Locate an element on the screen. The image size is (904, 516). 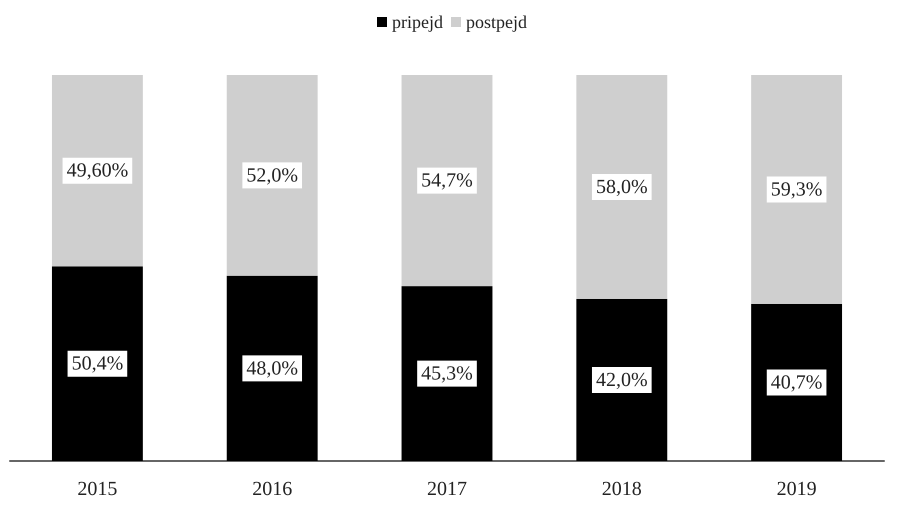
data-label: 45,3% is located at coordinates (447, 373).